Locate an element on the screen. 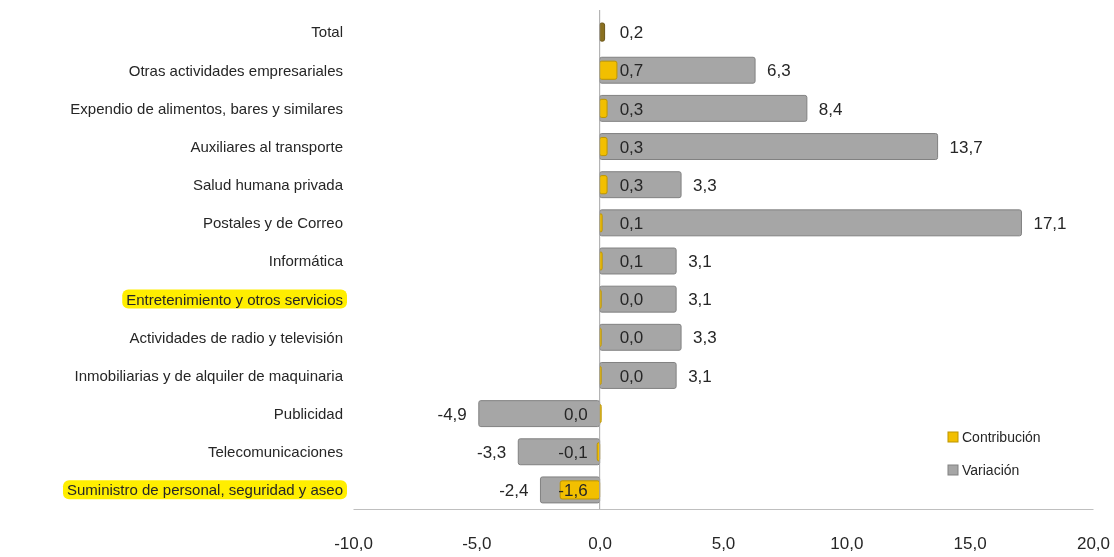 This screenshot has height=557, width=1114. data-label: 13,7 is located at coordinates (966, 147).